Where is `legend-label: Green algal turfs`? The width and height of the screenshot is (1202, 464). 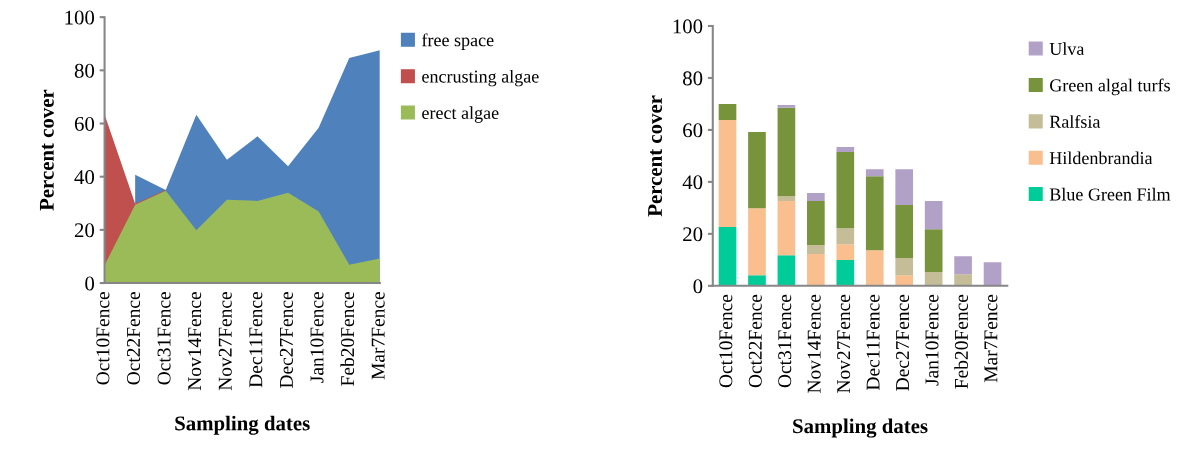
legend-label: Green algal turfs is located at coordinates (1110, 87).